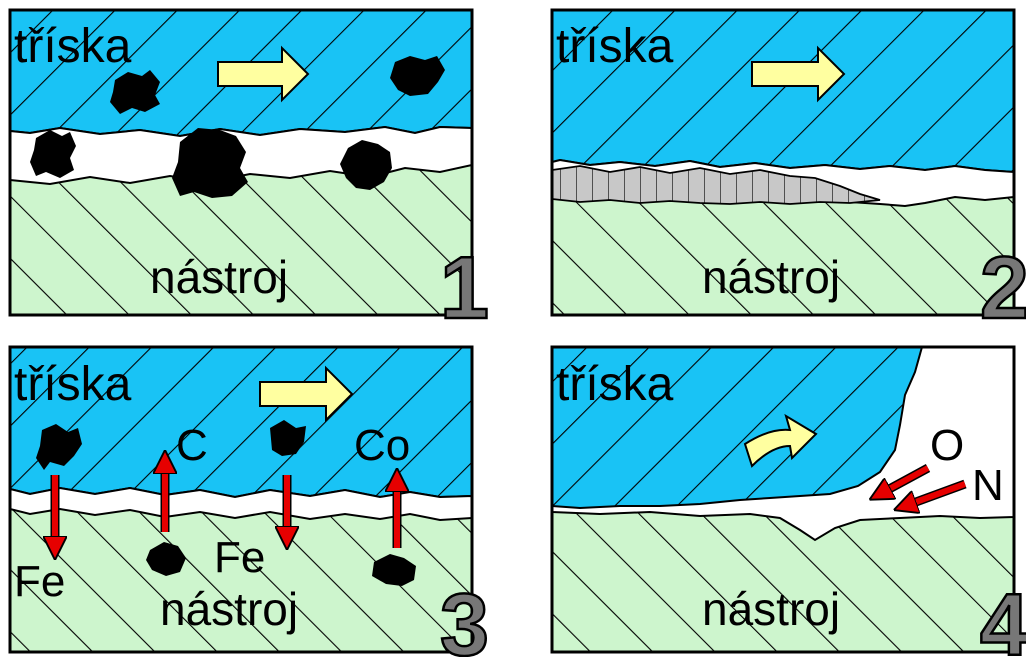  What do you see at coordinates (382, 445) in the screenshot?
I see `element-label-co: Co` at bounding box center [382, 445].